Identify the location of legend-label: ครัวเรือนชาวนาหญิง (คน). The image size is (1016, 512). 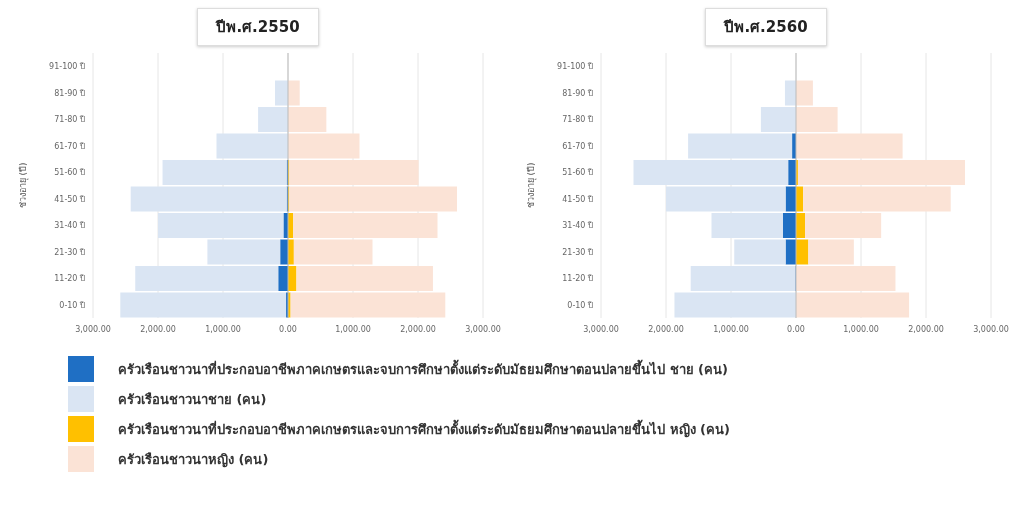
(193, 460).